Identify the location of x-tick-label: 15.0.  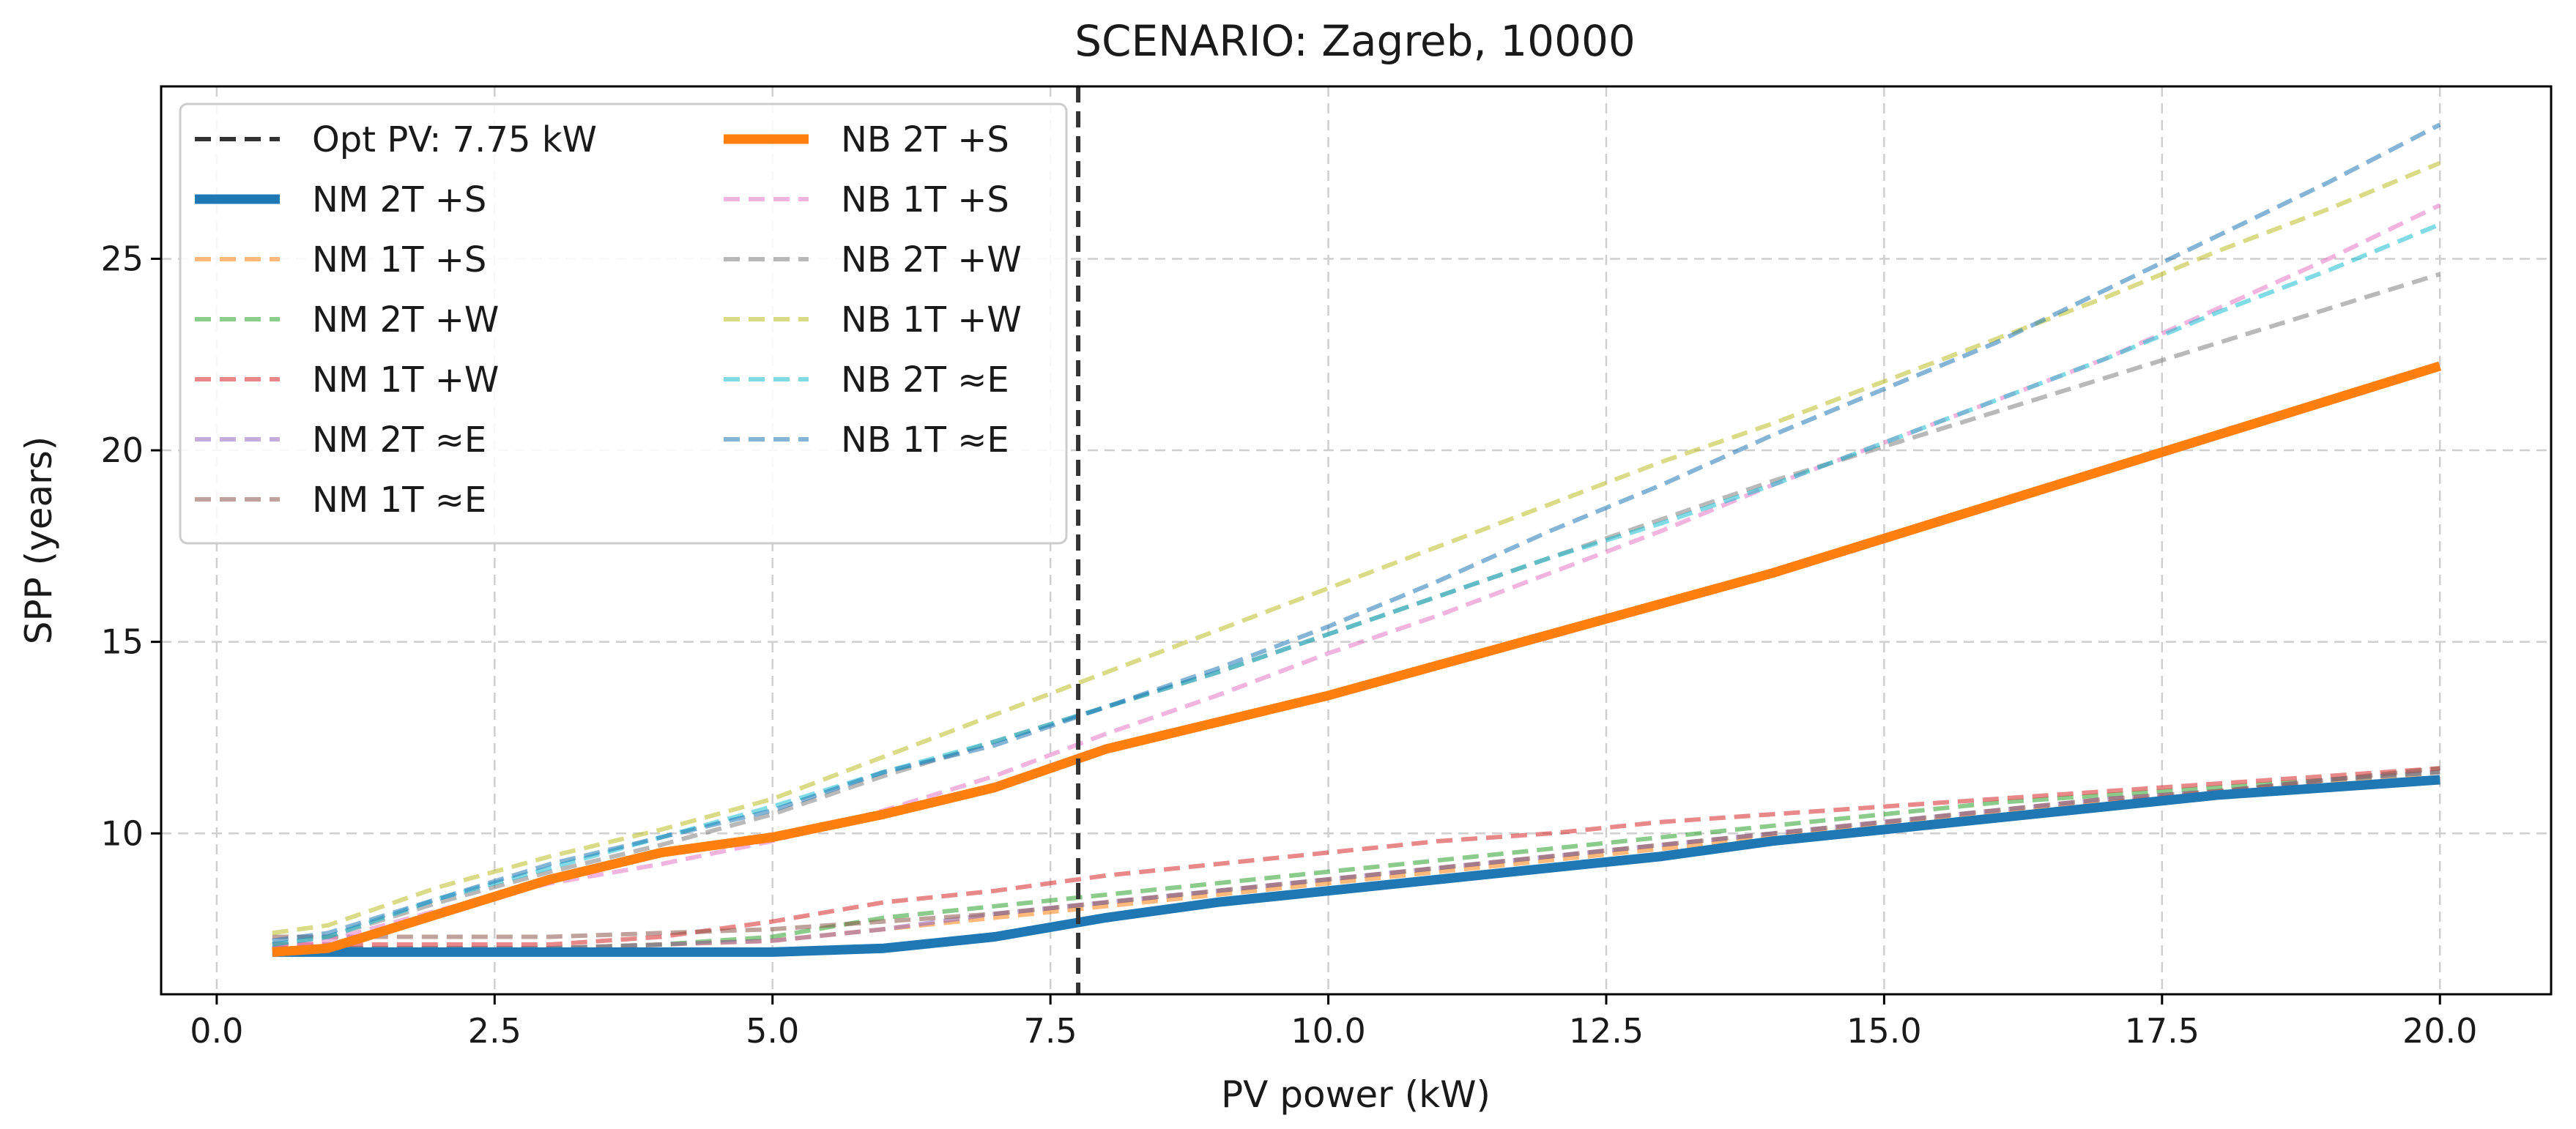
(1883, 1031).